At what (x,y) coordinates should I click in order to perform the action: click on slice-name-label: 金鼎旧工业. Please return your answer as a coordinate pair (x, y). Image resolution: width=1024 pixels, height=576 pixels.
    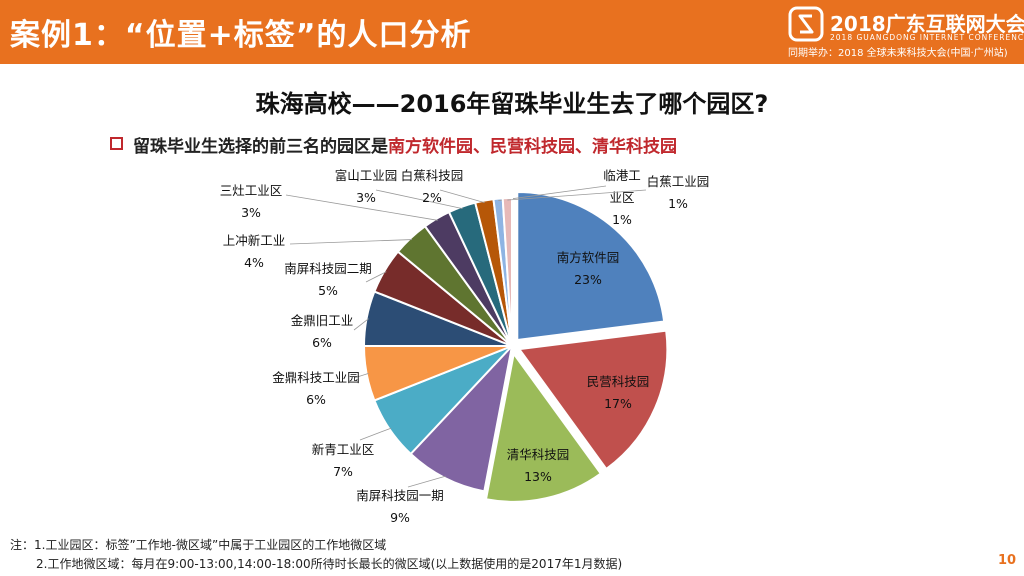
    Looking at the image, I should click on (322, 320).